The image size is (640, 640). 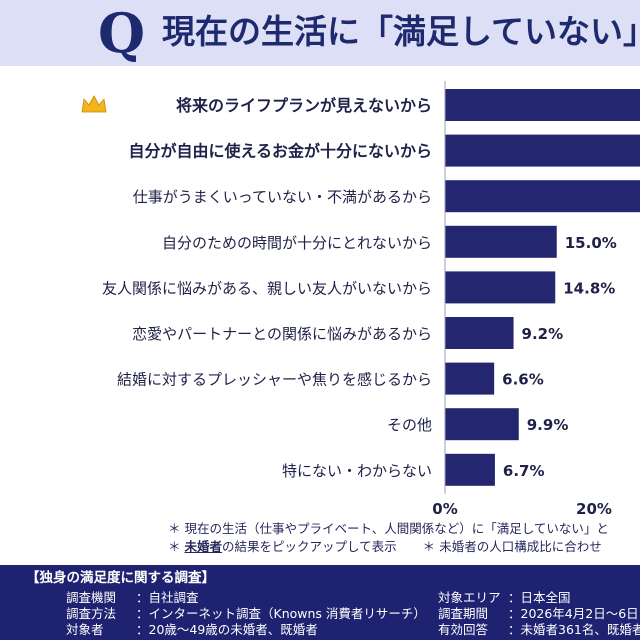 What do you see at coordinates (523, 380) in the screenshot?
I see `value-label: 6.6%` at bounding box center [523, 380].